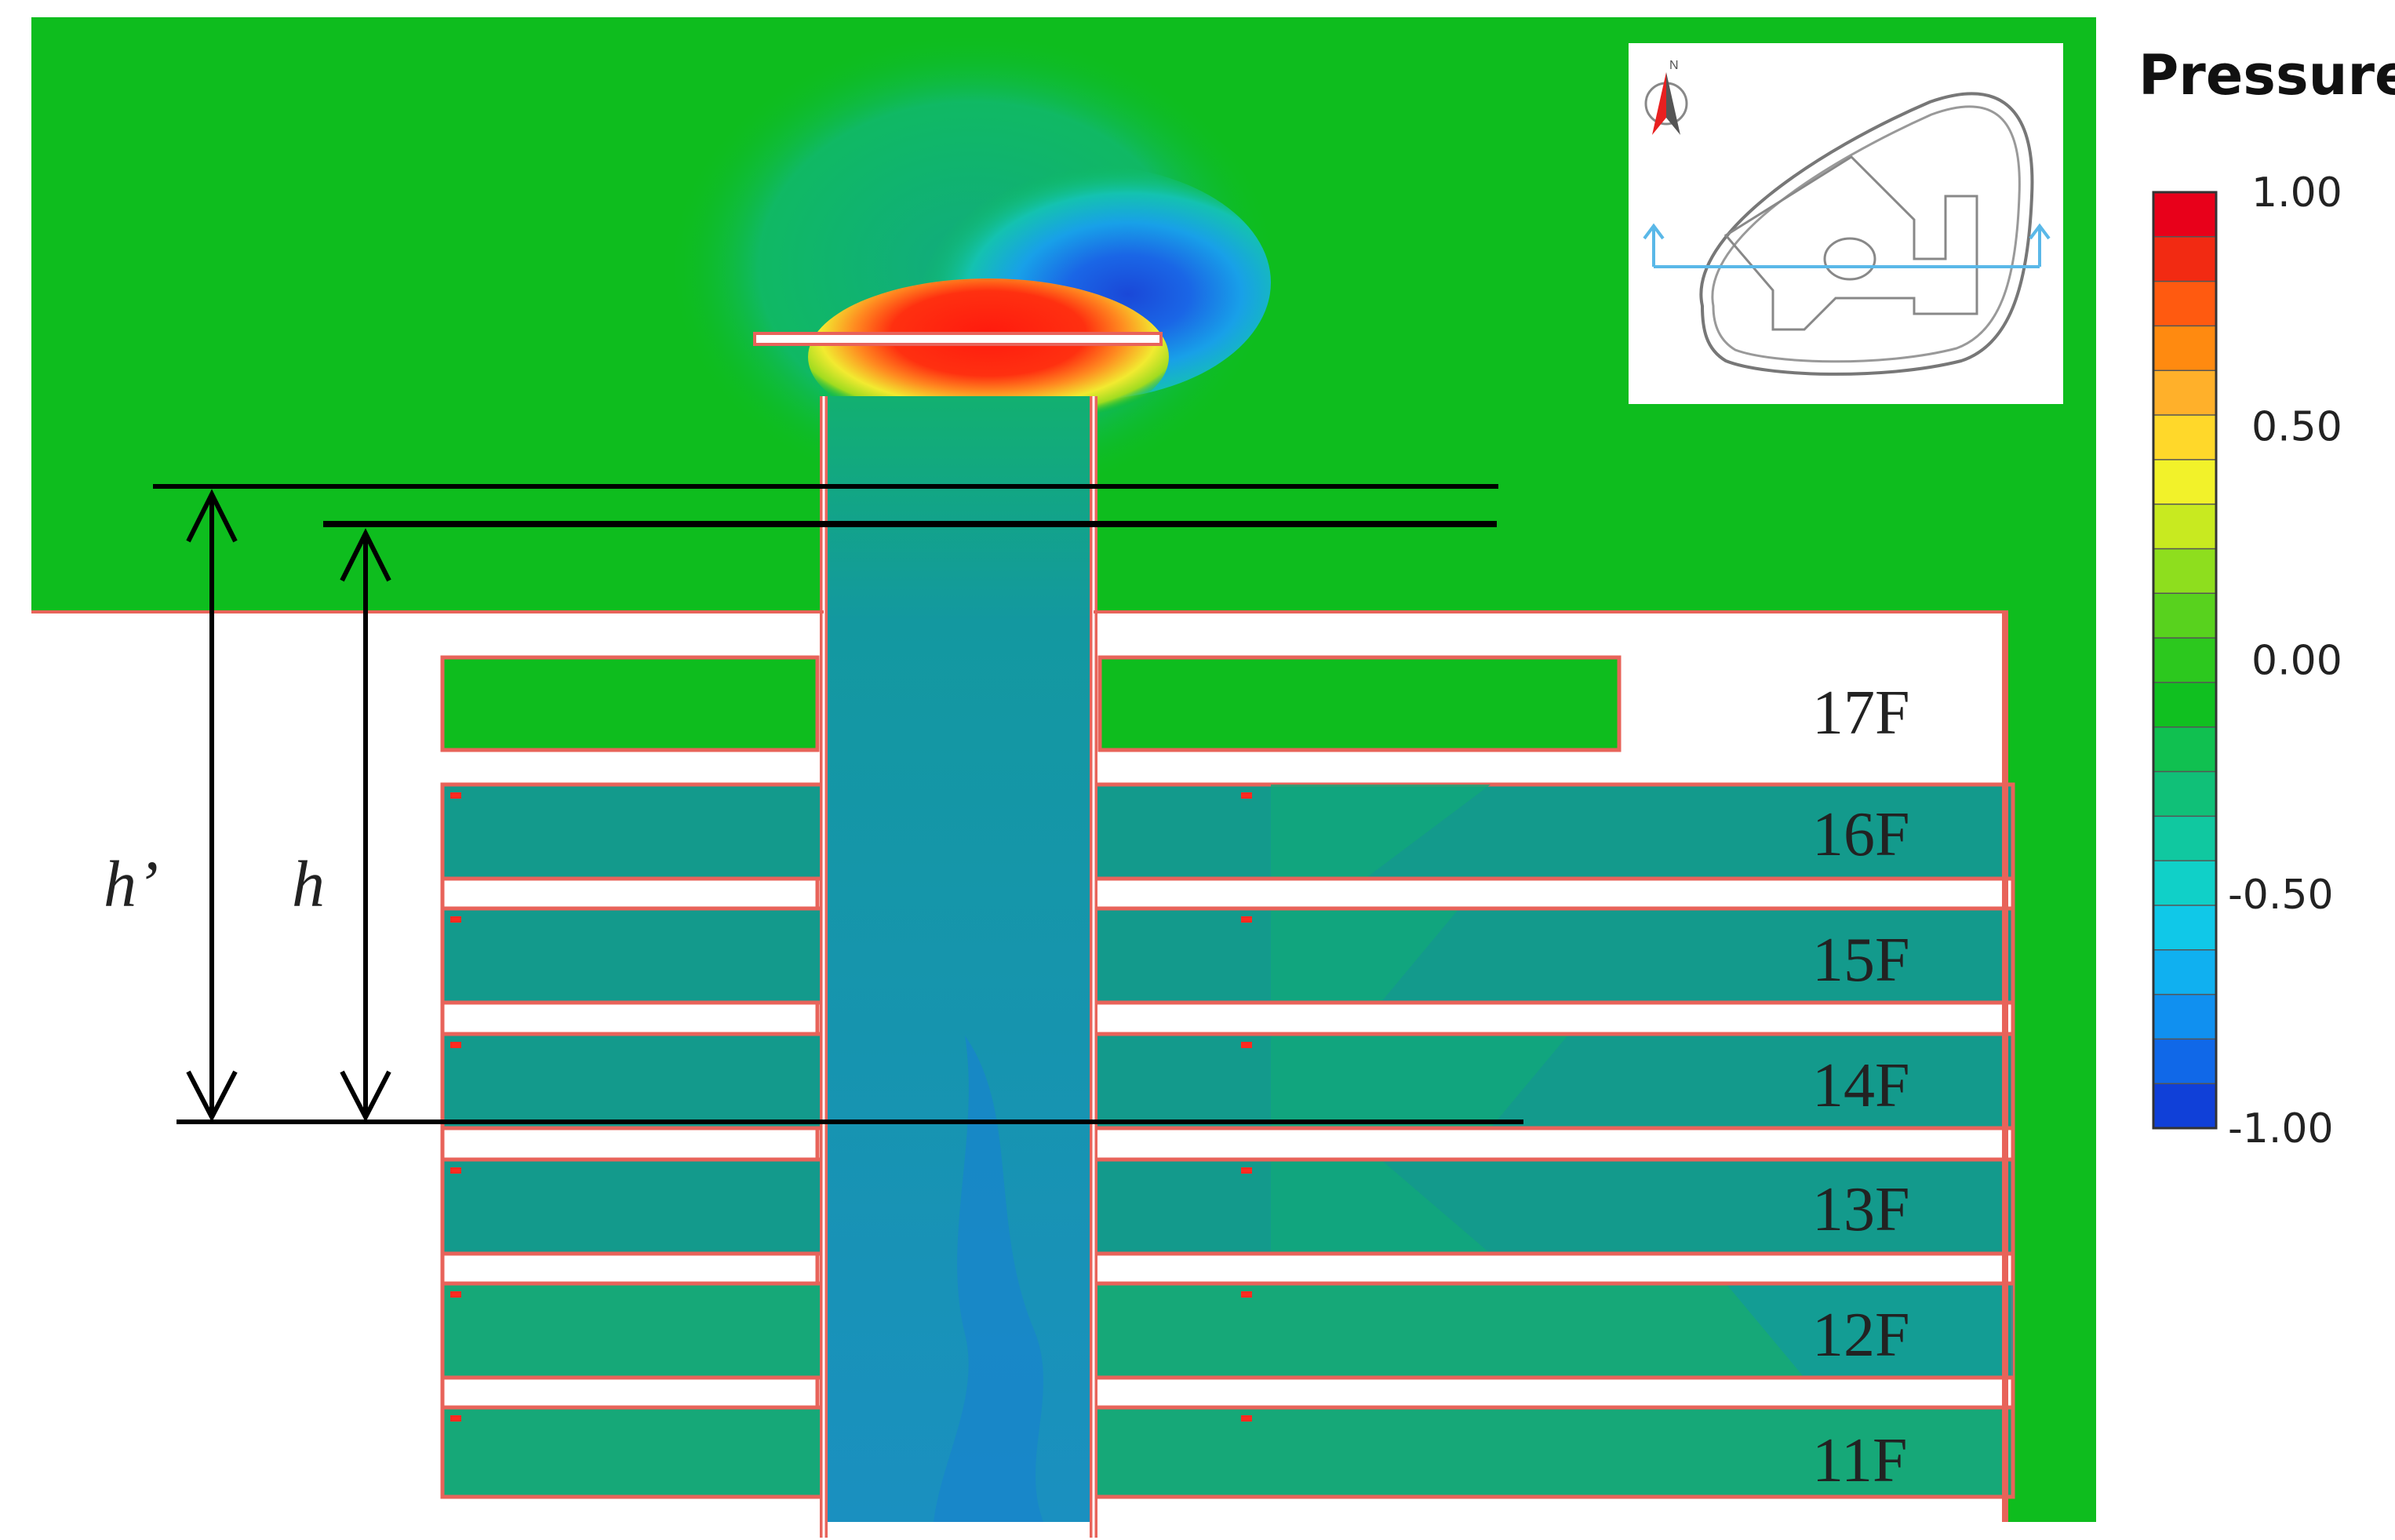 The width and height of the screenshot is (2395, 1540). Describe the element at coordinates (989, 1279) in the screenshot. I see `shaft-low-pressure-band` at that location.